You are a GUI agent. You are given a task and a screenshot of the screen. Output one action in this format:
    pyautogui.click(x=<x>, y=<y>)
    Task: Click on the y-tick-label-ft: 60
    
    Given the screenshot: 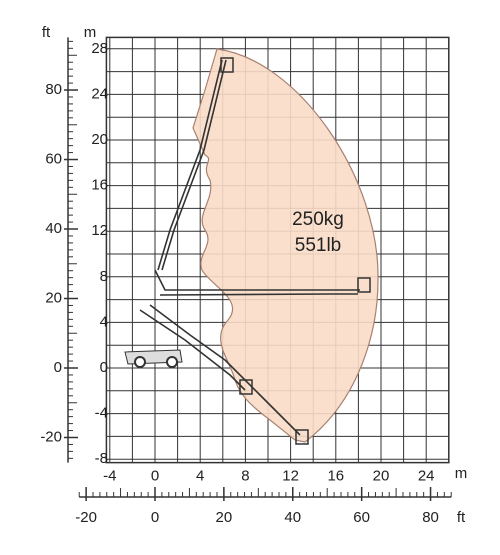 What is the action you would take?
    pyautogui.click(x=53, y=158)
    